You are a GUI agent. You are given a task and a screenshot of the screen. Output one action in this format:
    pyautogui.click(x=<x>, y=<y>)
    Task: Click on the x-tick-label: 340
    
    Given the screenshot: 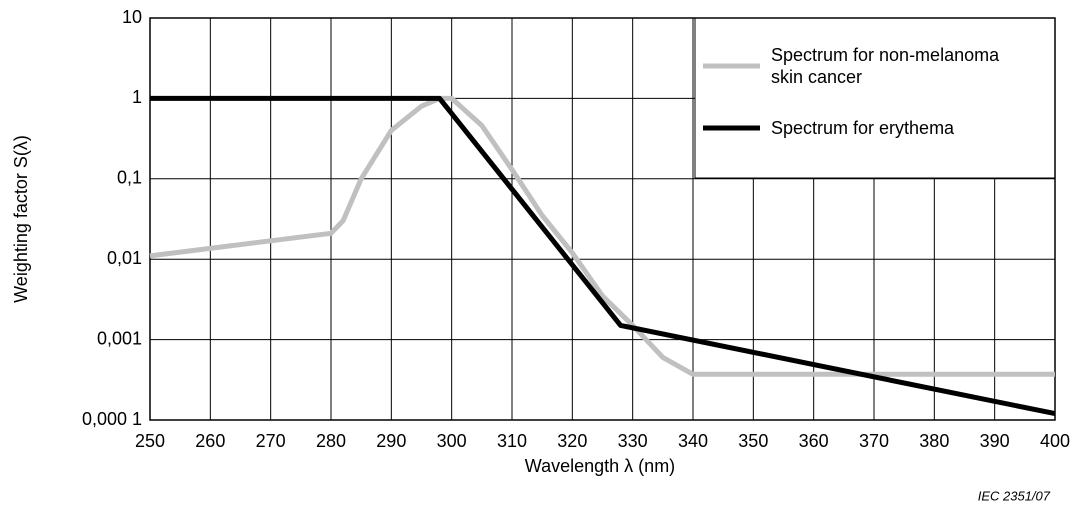 What is the action you would take?
    pyautogui.click(x=693, y=441)
    